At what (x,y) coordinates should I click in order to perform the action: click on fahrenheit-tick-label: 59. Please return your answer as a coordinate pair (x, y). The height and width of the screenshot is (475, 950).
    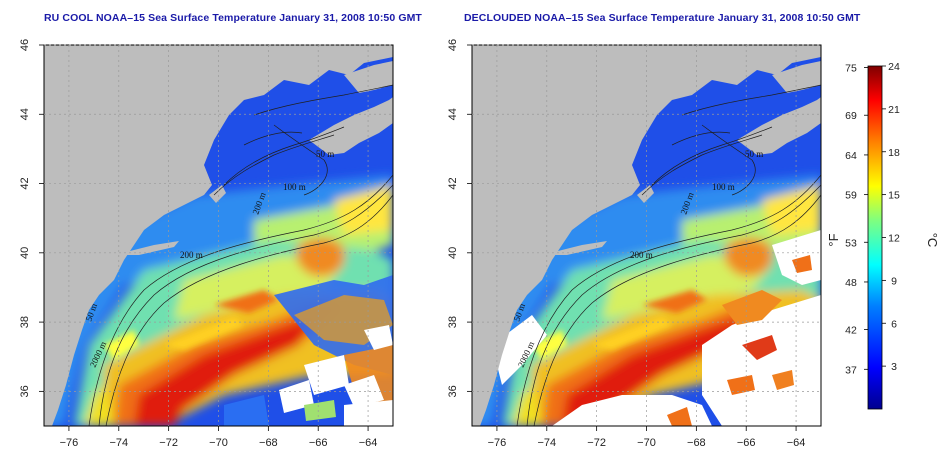
    Looking at the image, I should click on (851, 196).